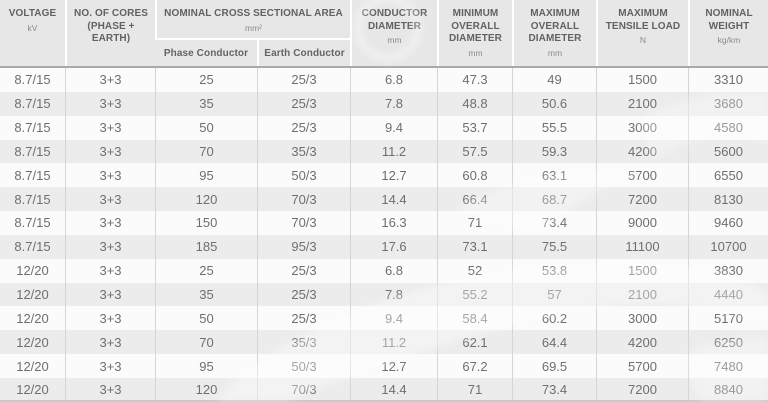  I want to click on table-cell: 17.6, so click(393, 246).